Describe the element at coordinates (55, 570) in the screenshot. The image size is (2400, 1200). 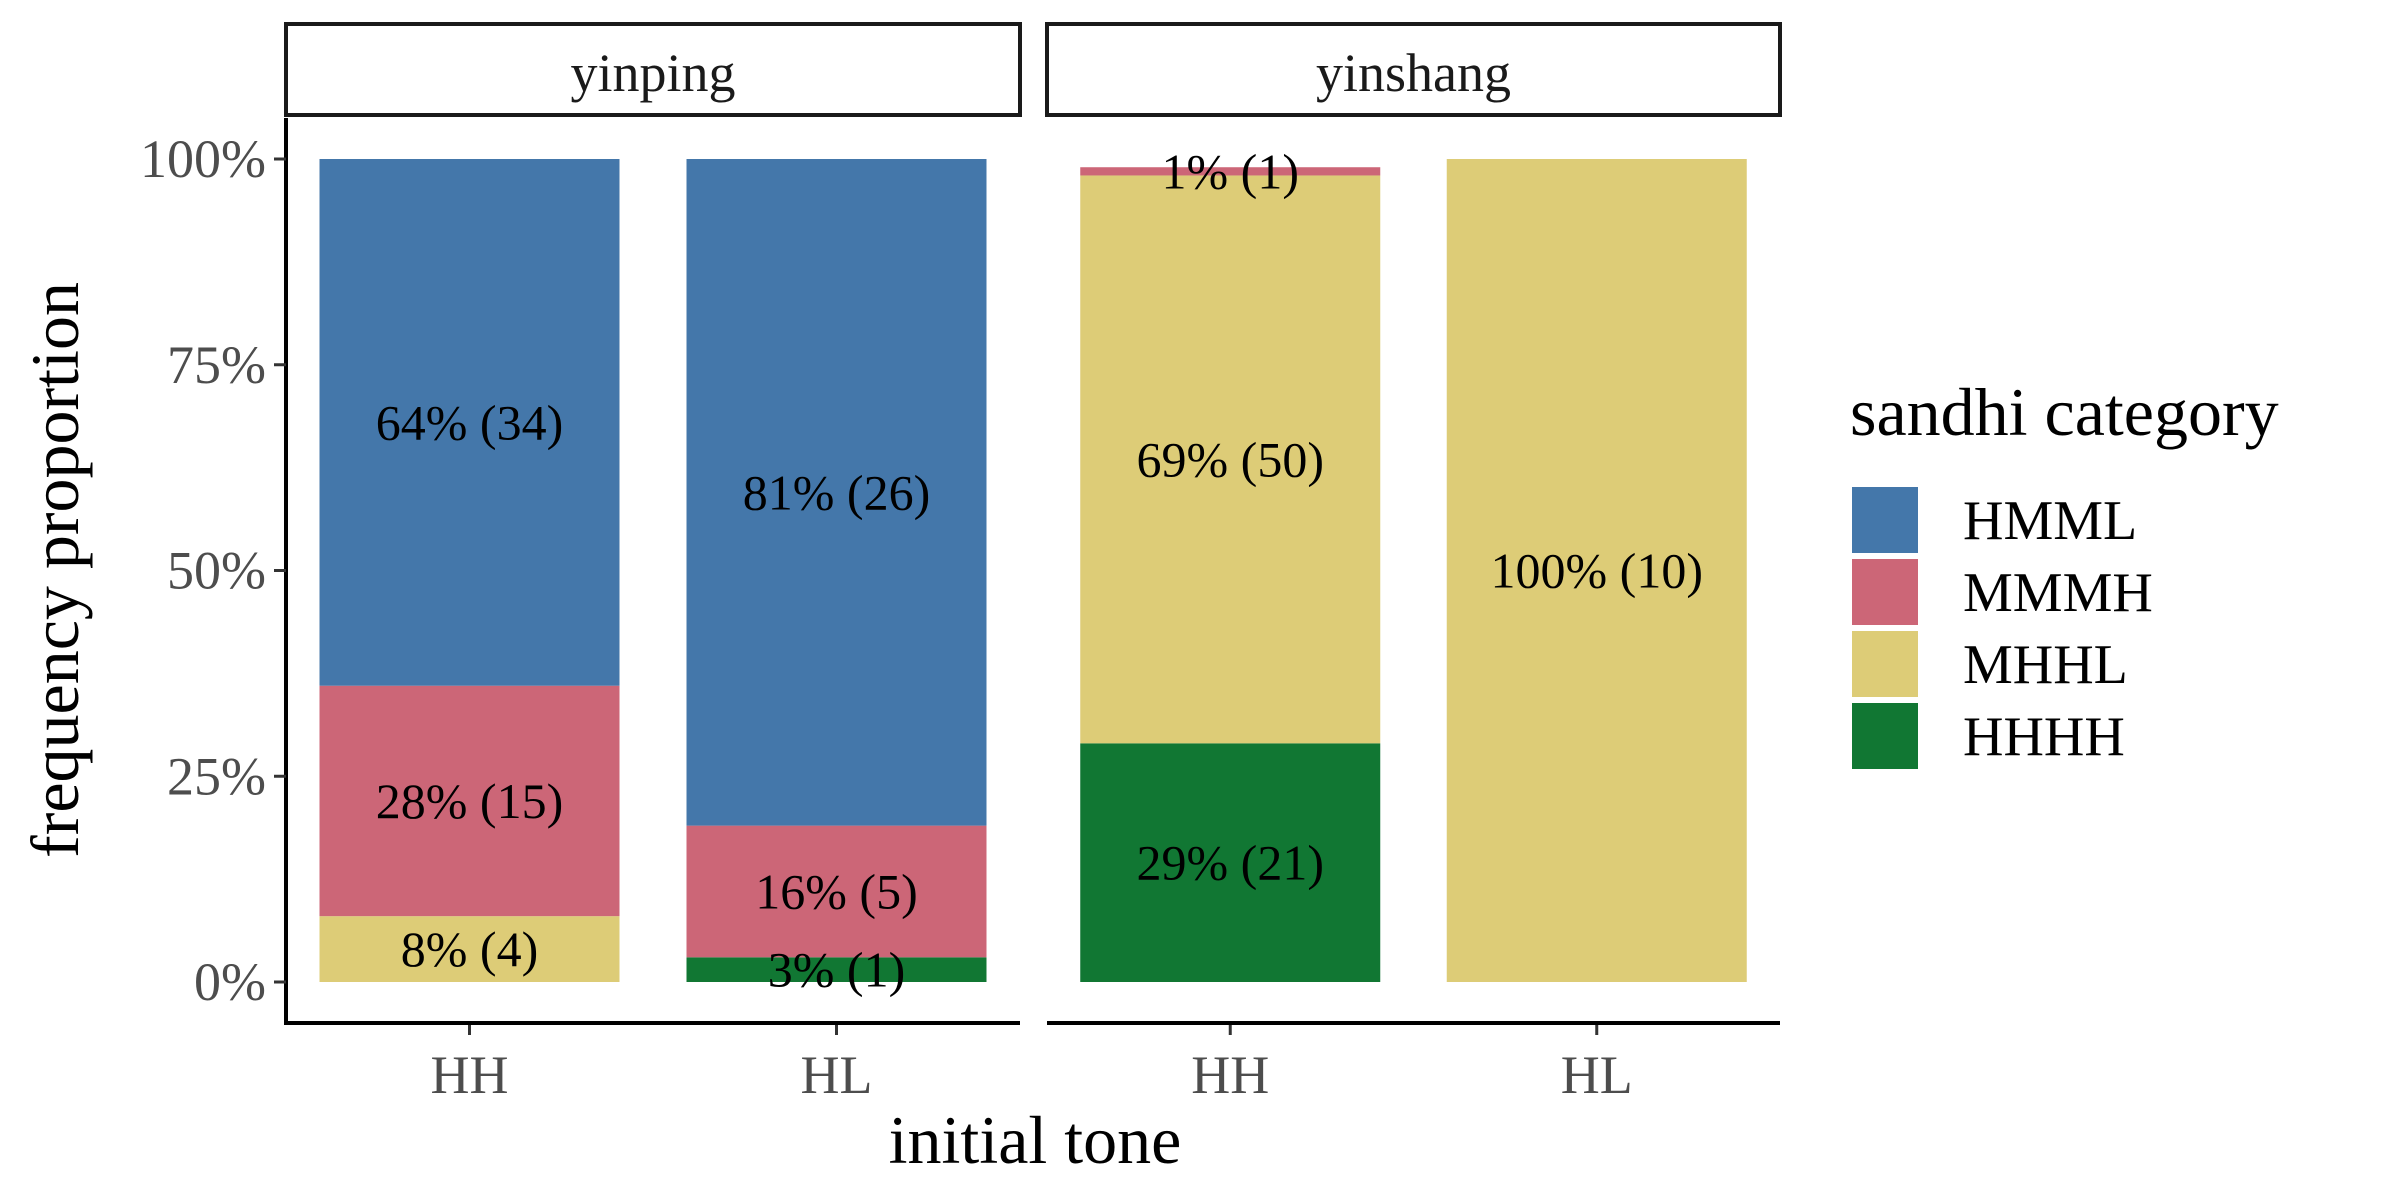
I see `y-axis-title: frequency proportion` at that location.